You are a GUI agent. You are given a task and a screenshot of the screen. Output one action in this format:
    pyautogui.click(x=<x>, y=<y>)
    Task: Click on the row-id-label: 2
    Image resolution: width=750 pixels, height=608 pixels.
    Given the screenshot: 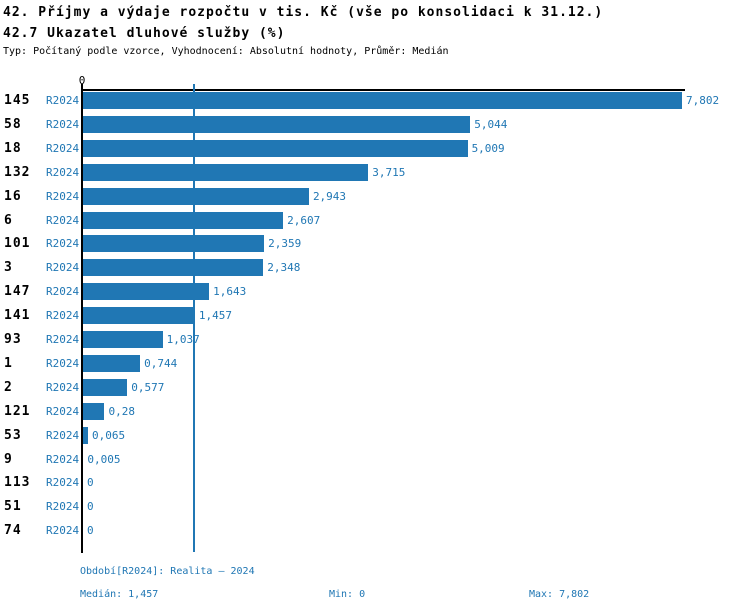 What is the action you would take?
    pyautogui.click(x=8, y=387)
    